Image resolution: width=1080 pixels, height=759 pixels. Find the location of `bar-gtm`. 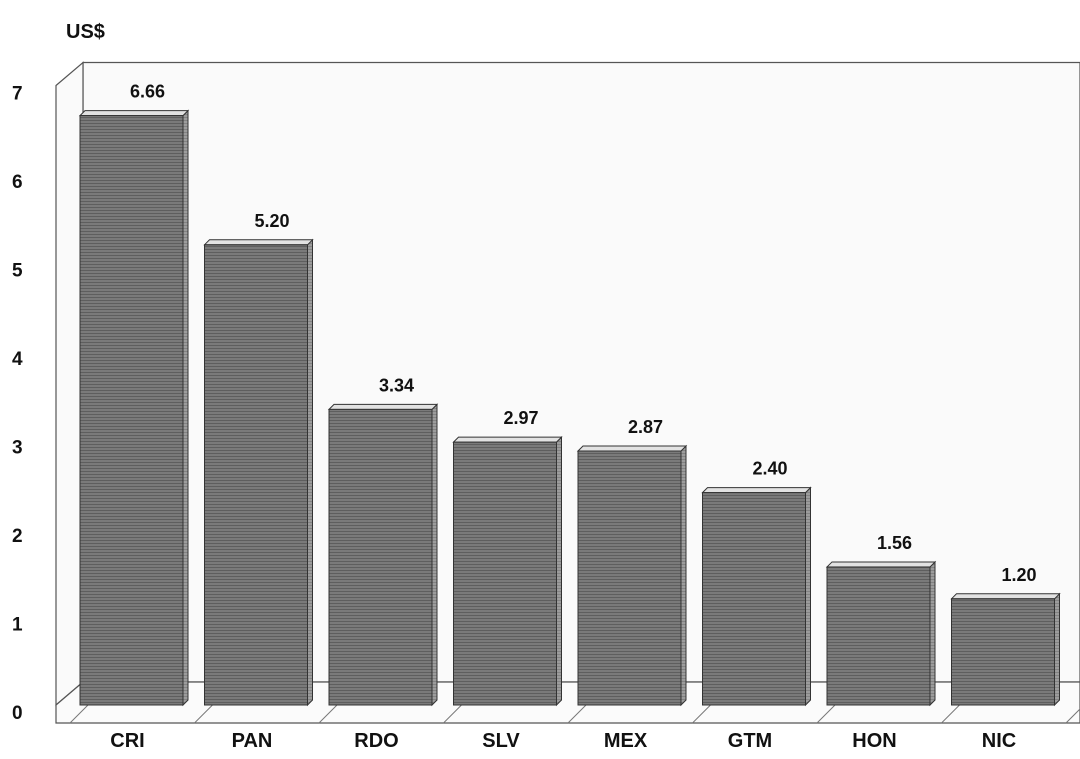

bar-gtm is located at coordinates (754, 599).